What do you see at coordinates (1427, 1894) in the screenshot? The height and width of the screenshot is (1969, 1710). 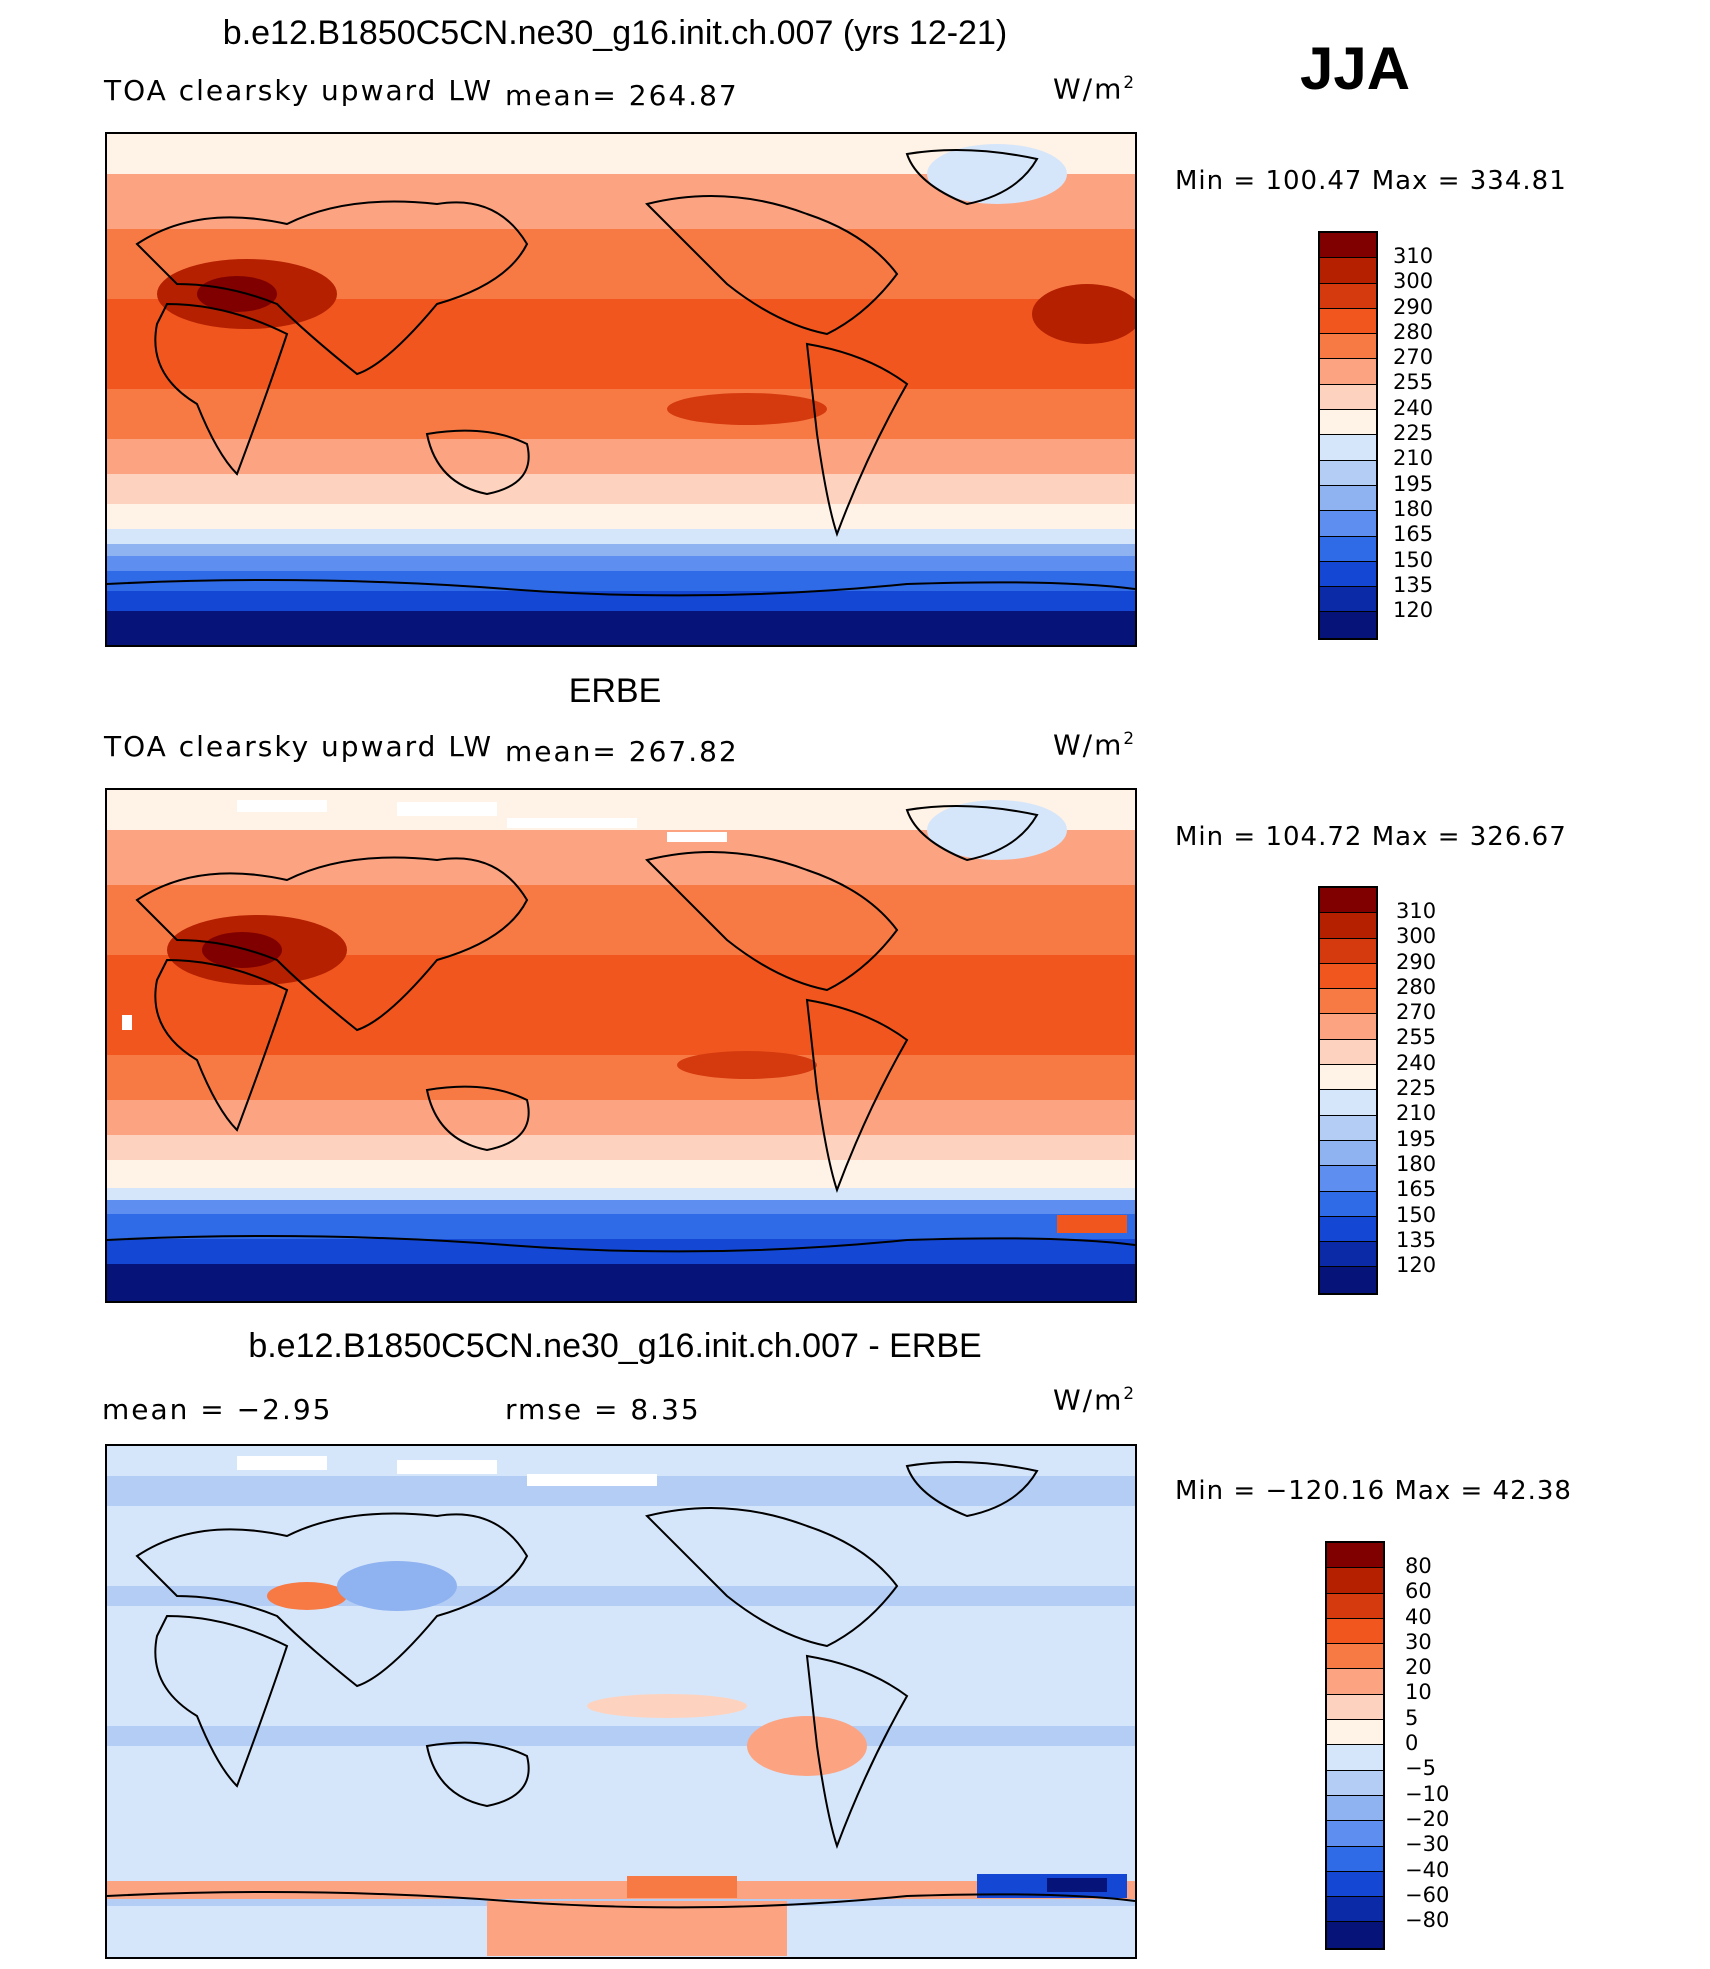 I see `colorbar-tick-label: −60` at bounding box center [1427, 1894].